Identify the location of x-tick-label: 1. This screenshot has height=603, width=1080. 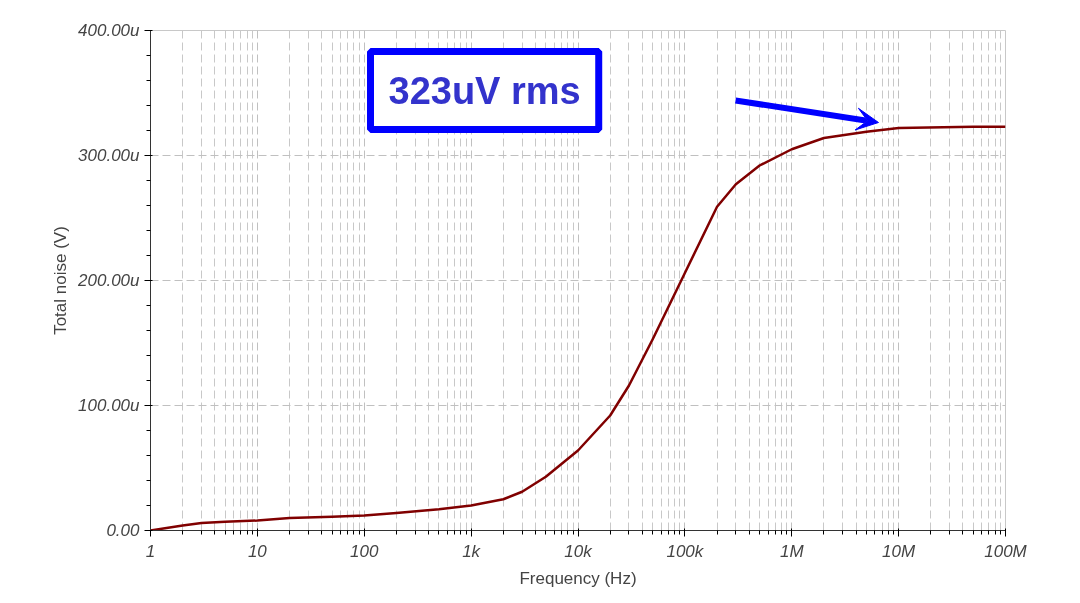
(150, 551).